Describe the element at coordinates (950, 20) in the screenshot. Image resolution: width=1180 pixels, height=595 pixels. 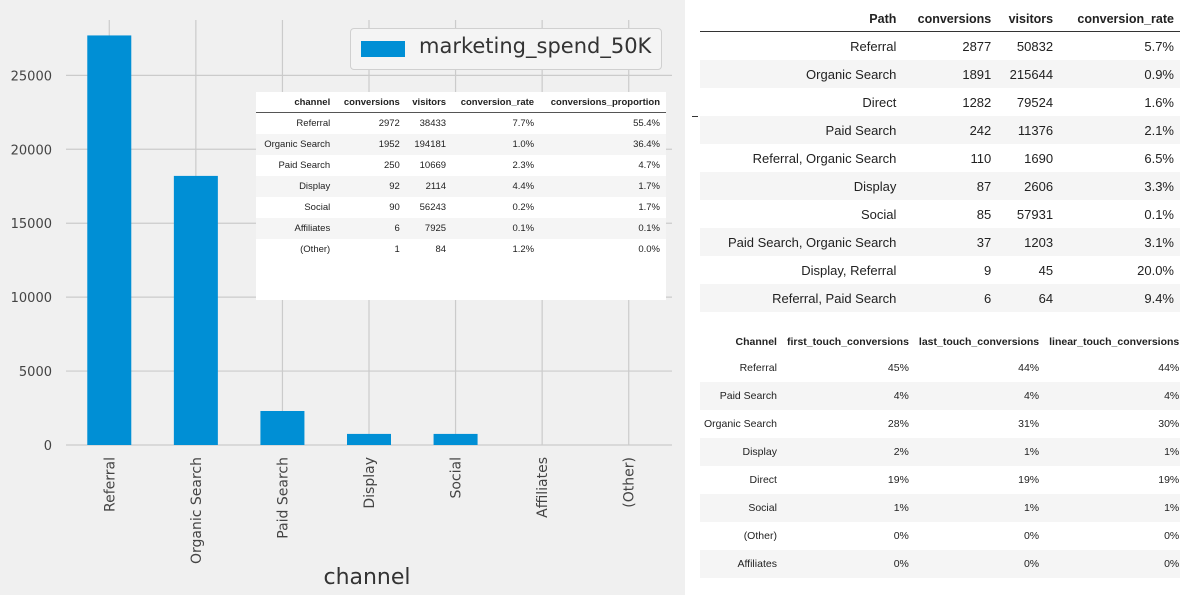
I see `path-header: conversions` at that location.